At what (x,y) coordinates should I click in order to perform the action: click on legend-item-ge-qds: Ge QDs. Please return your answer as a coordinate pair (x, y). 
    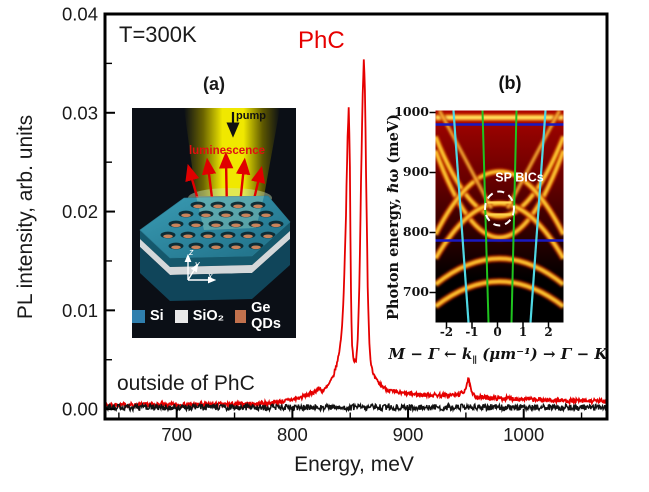
    Looking at the image, I should click on (265, 316).